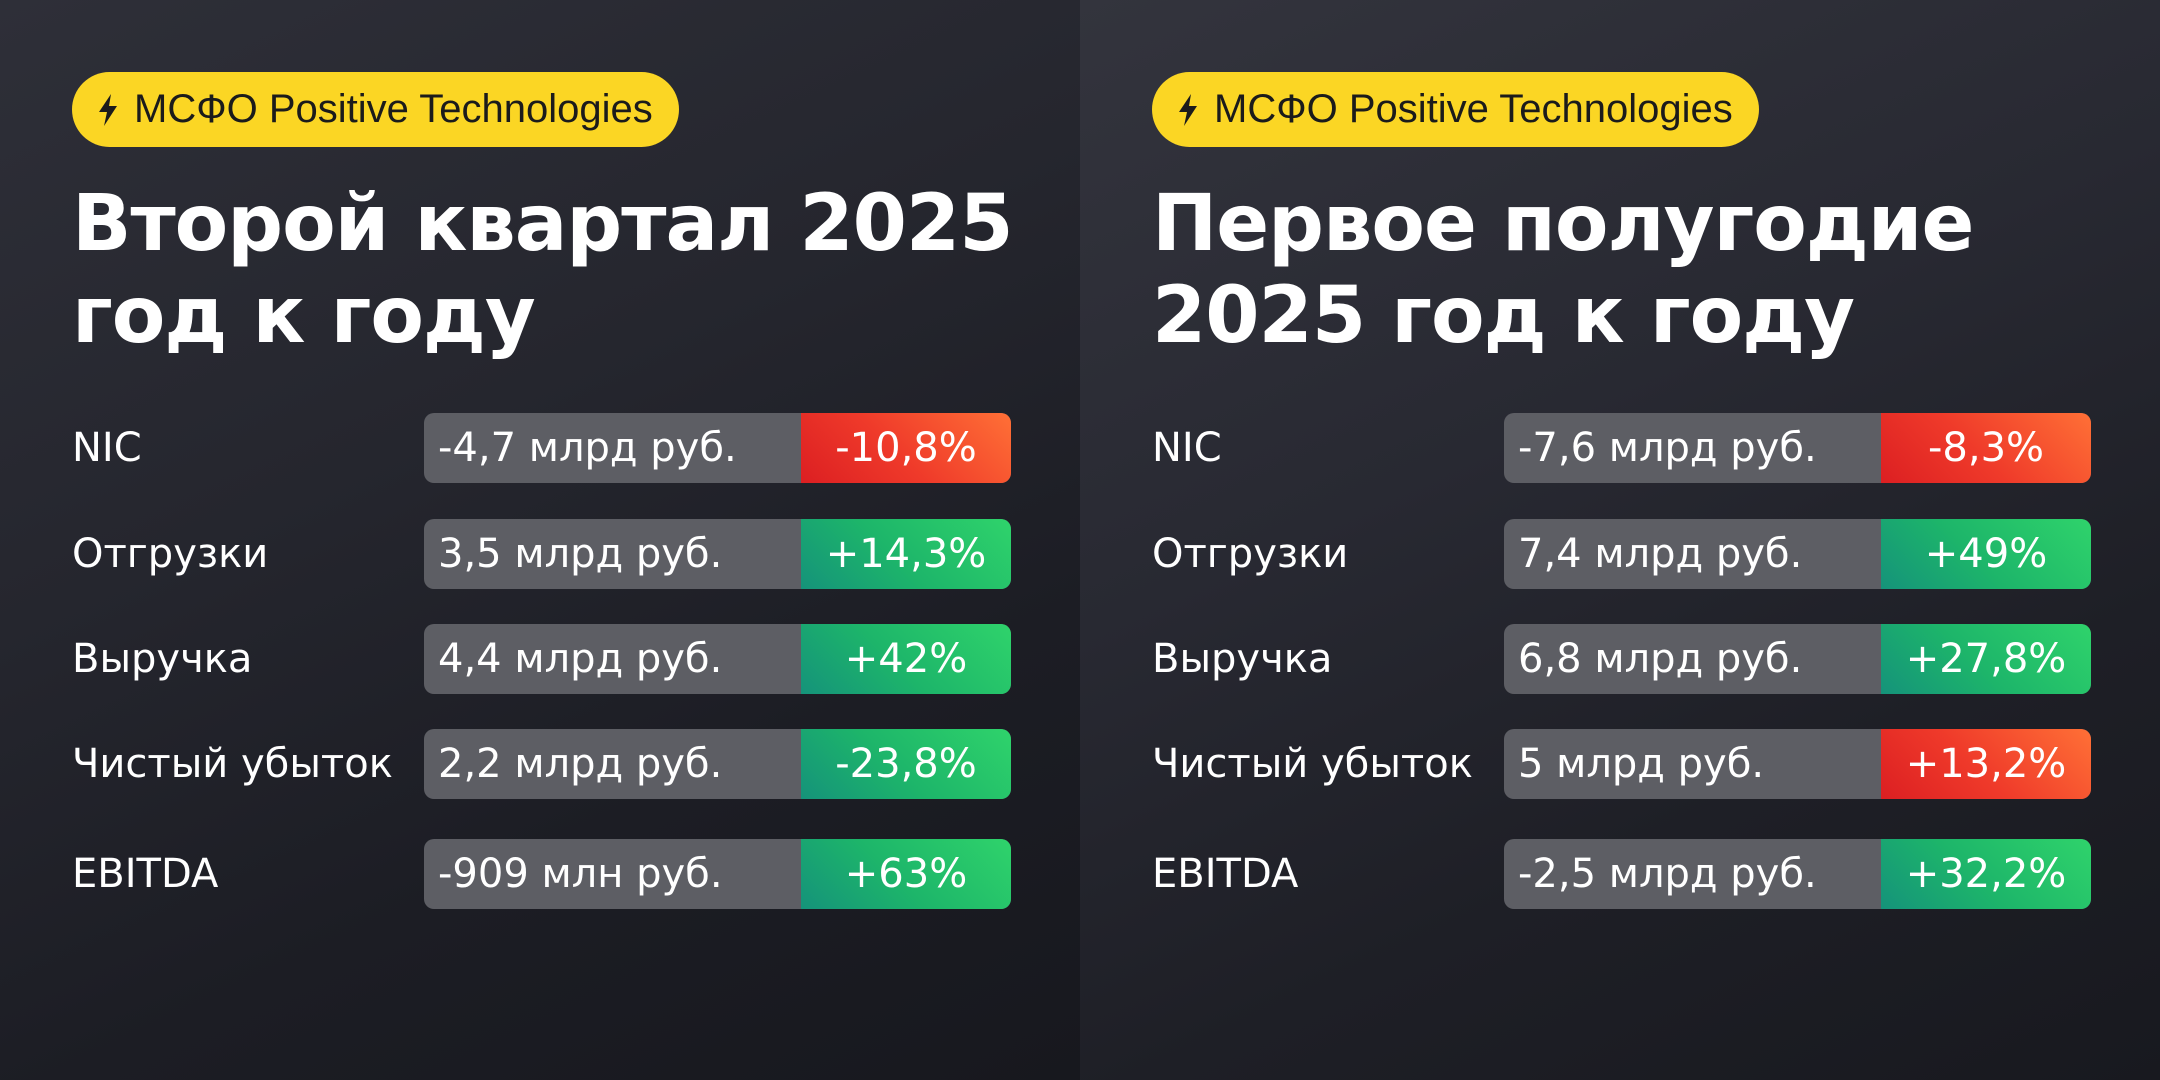  I want to click on metric-bar: 7,4 млрд руб. +49%, so click(1797, 554).